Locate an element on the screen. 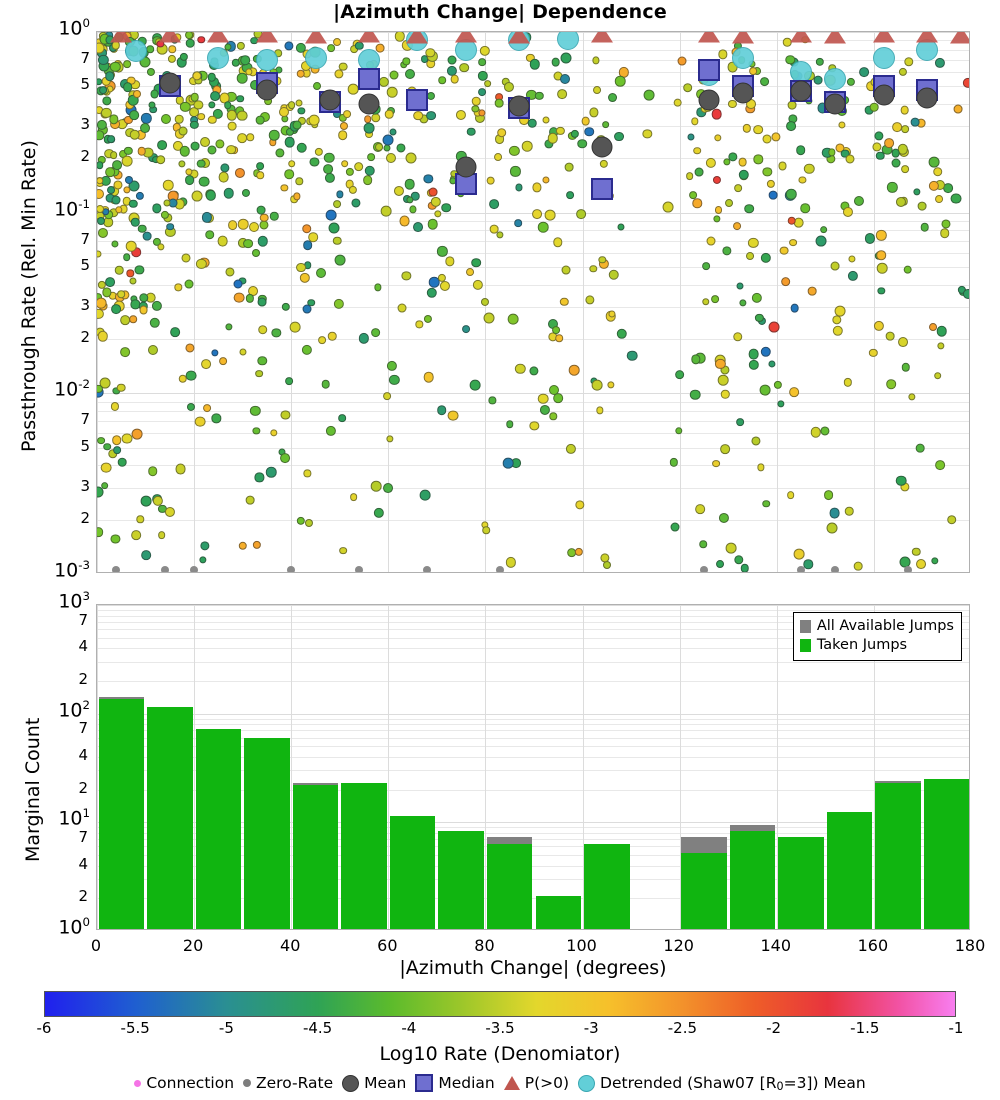  y-tick-minor: 4 is located at coordinates (83, 863).